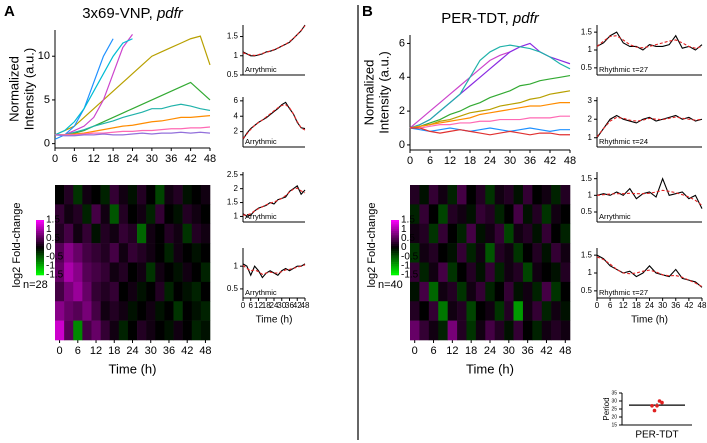  I want to click on x-tick-label: 36, so click(530, 161).